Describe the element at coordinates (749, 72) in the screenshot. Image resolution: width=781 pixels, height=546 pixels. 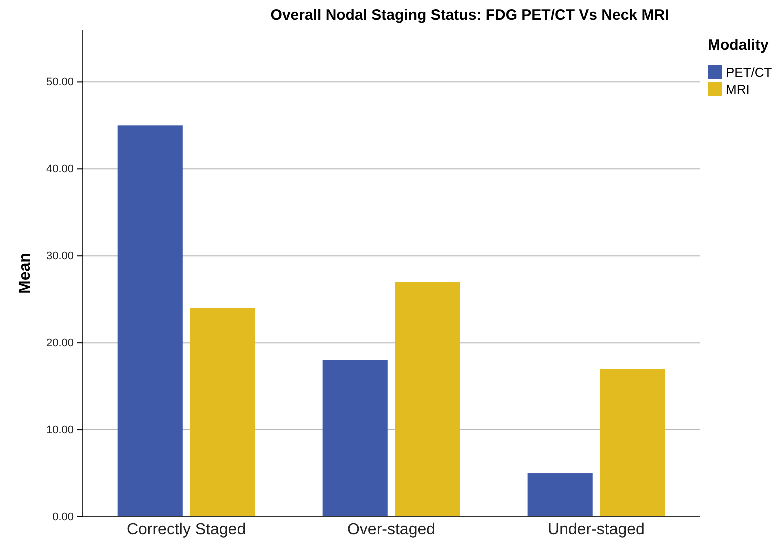
I see `legend-label: PET/CT` at that location.